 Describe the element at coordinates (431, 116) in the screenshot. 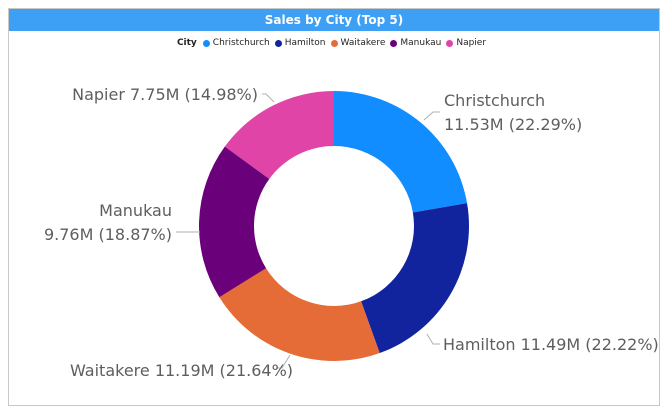

I see `leader-line-christchurch` at that location.